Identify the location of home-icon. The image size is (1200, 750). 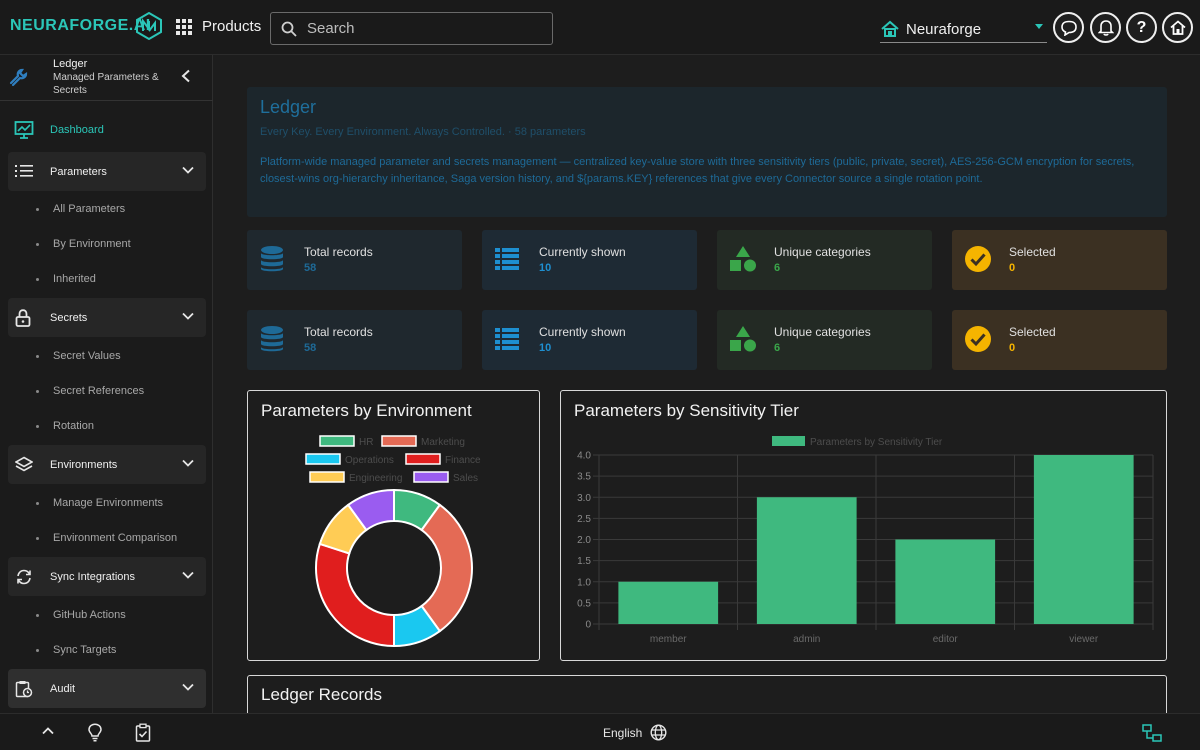
(1177, 27).